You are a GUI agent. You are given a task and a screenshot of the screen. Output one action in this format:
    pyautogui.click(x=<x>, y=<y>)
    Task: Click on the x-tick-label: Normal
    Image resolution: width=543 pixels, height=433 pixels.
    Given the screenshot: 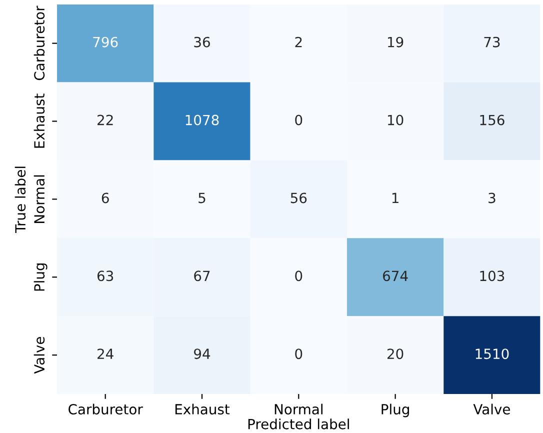 What is the action you would take?
    pyautogui.click(x=298, y=409)
    